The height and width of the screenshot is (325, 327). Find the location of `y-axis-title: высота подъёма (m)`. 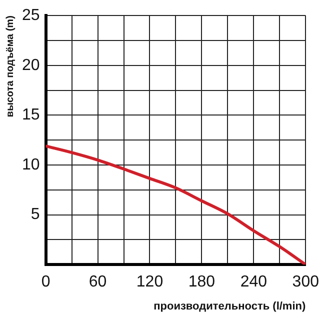

y-axis-title: высота подъёма (m) is located at coordinates (10, 67).